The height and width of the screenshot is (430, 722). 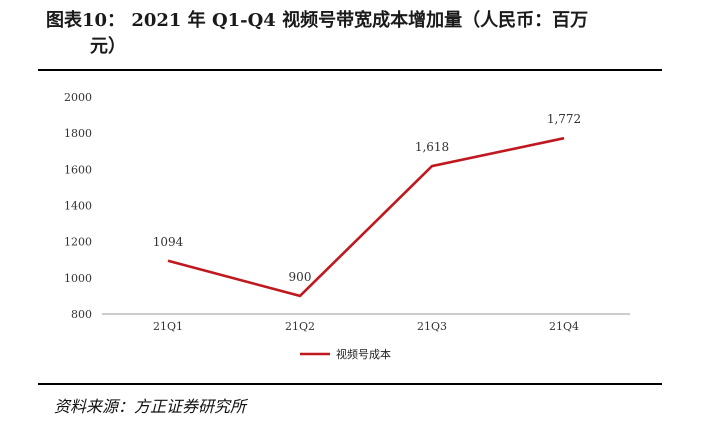 I want to click on source-note: 资料来源：方正证券研究所, so click(x=150, y=406).